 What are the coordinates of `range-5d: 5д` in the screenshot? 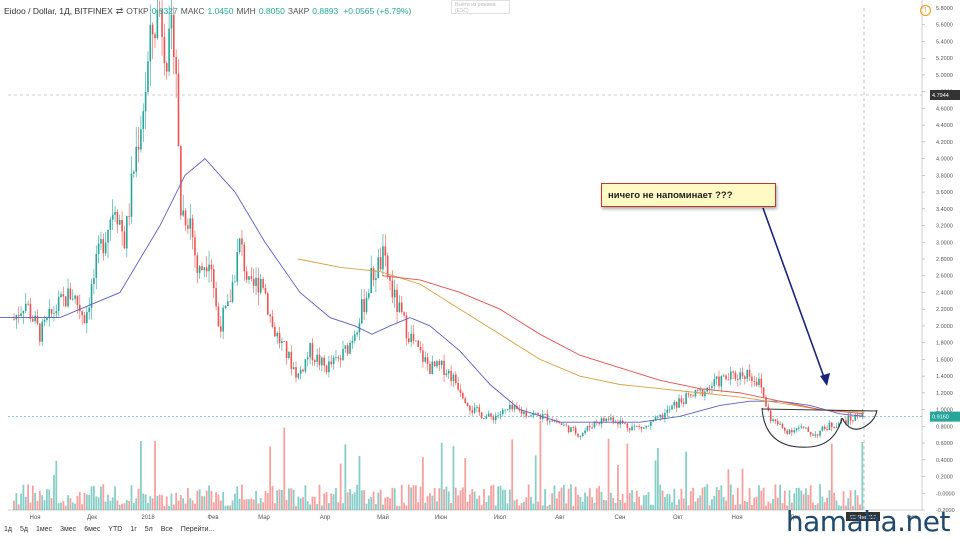 It's located at (23, 529).